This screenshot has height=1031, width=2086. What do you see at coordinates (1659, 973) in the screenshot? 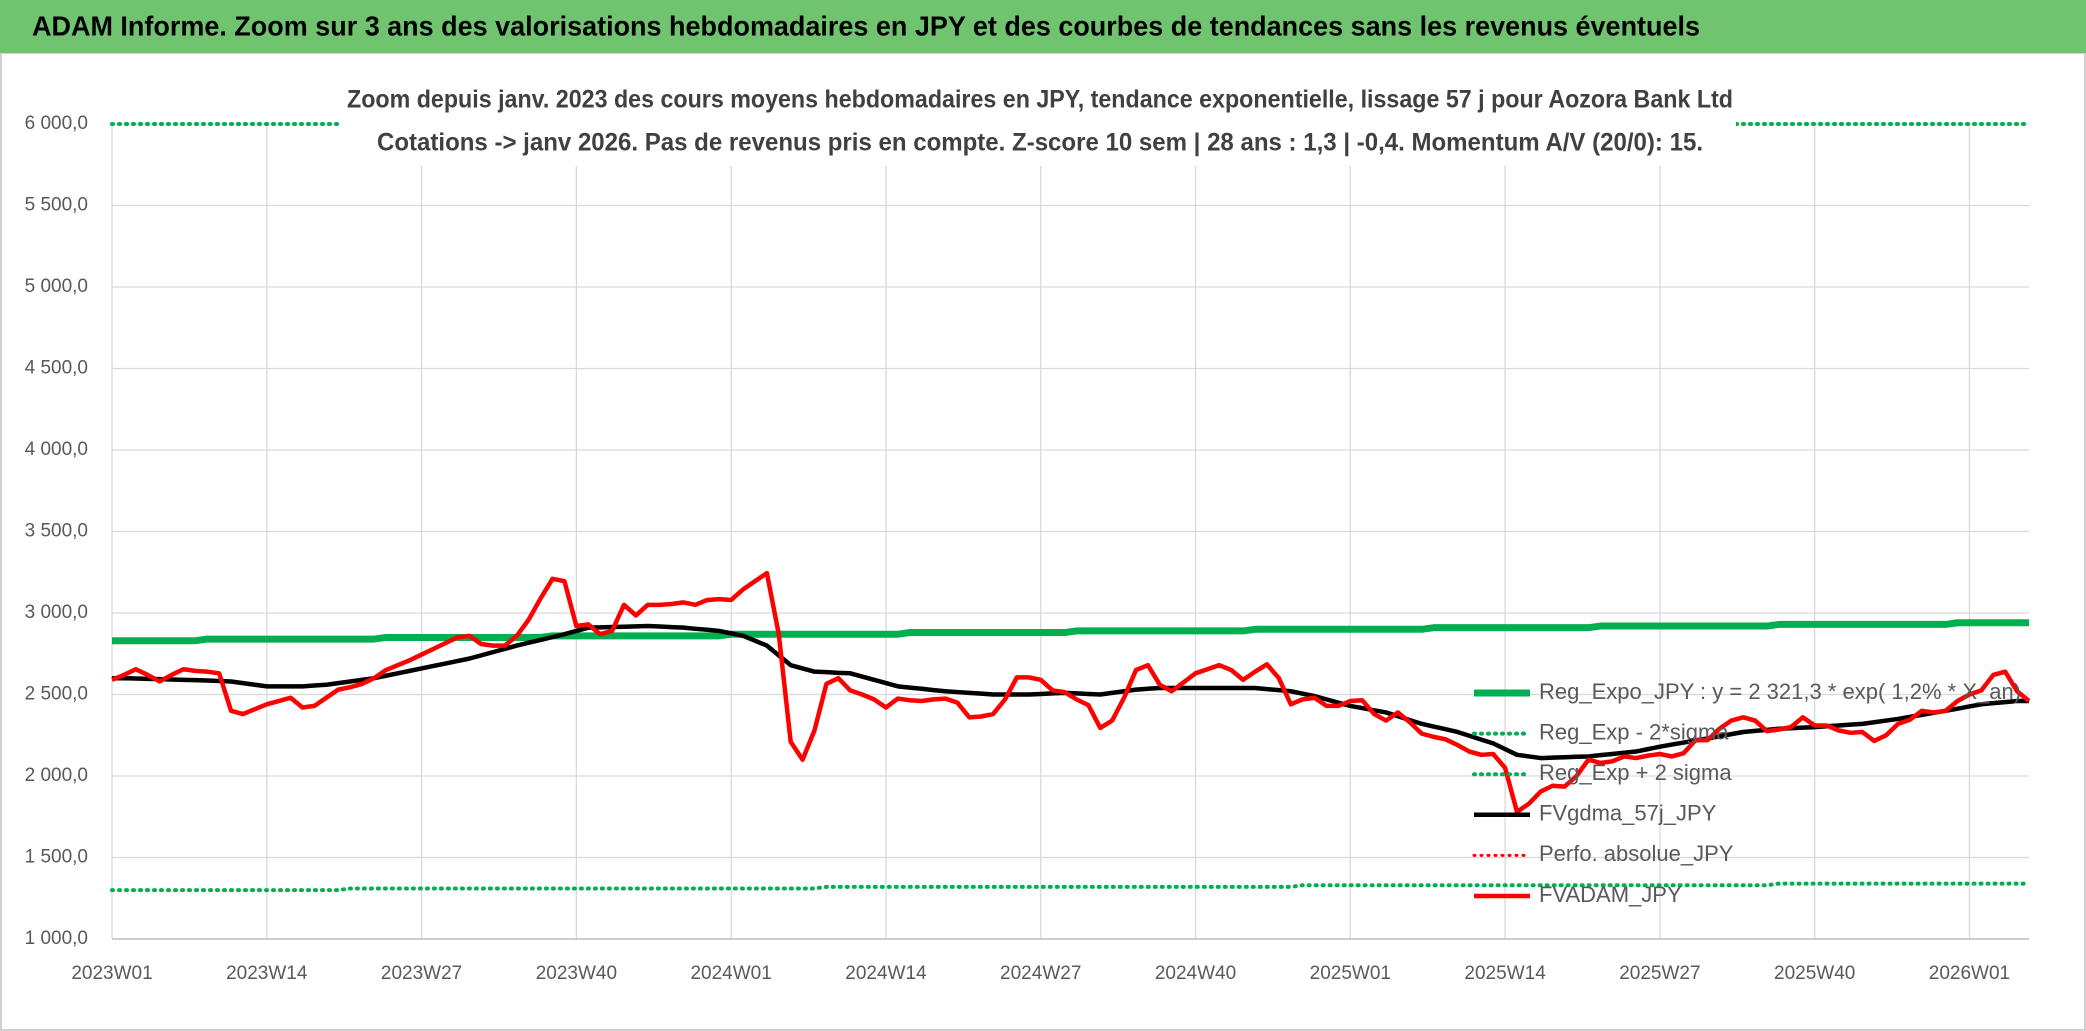
I see `x-tick-label: 2025W27` at bounding box center [1659, 973].